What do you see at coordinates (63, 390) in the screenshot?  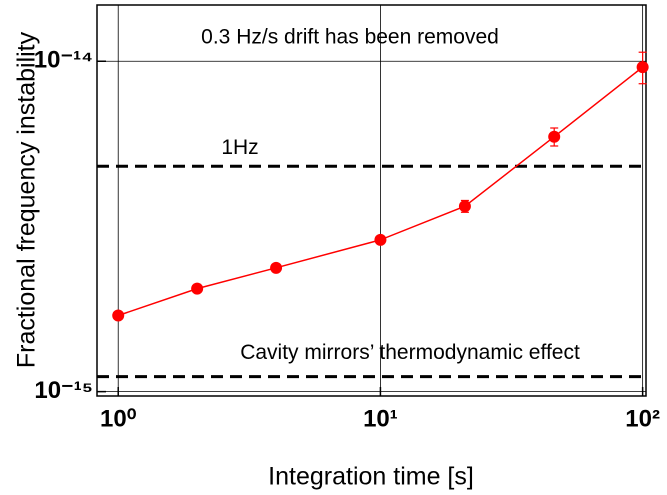 I see `y-tick-label: 10⁻¹⁵` at bounding box center [63, 390].